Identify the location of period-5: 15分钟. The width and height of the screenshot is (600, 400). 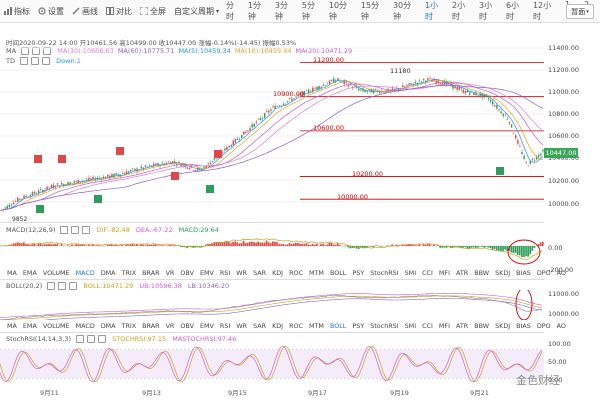
(370, 11).